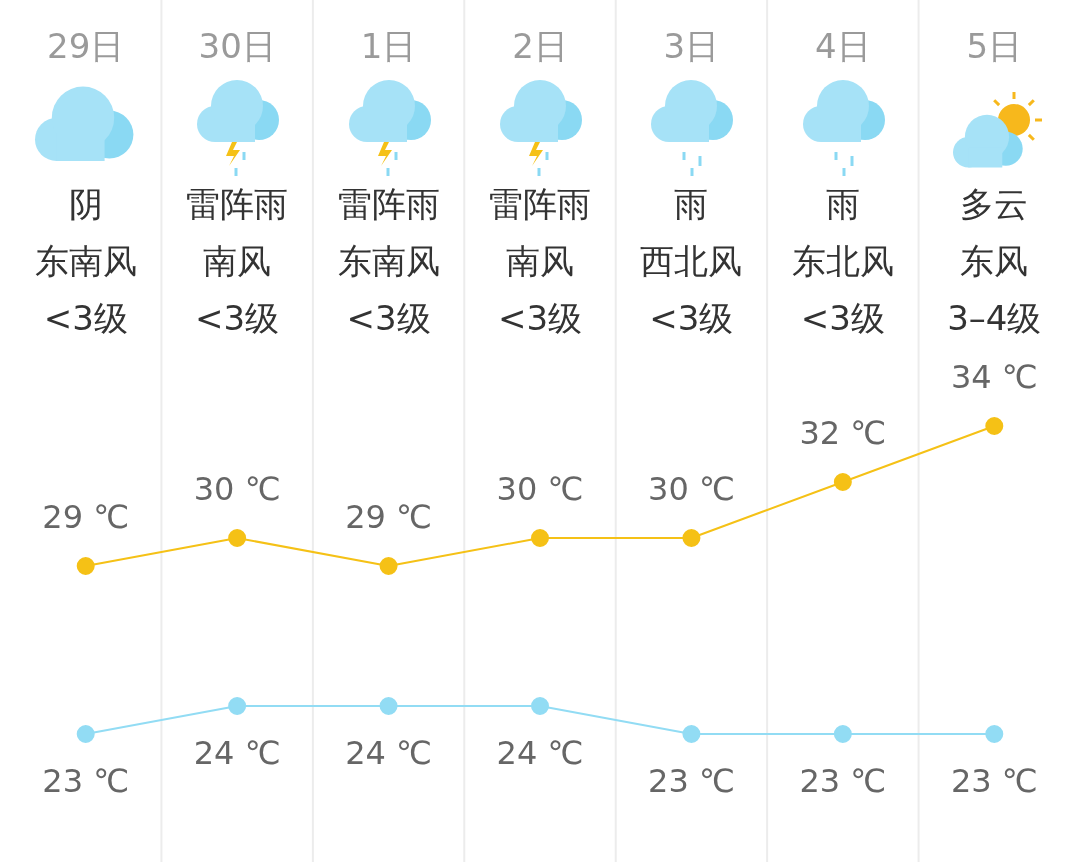  I want to click on text: 东风, so click(994, 261).